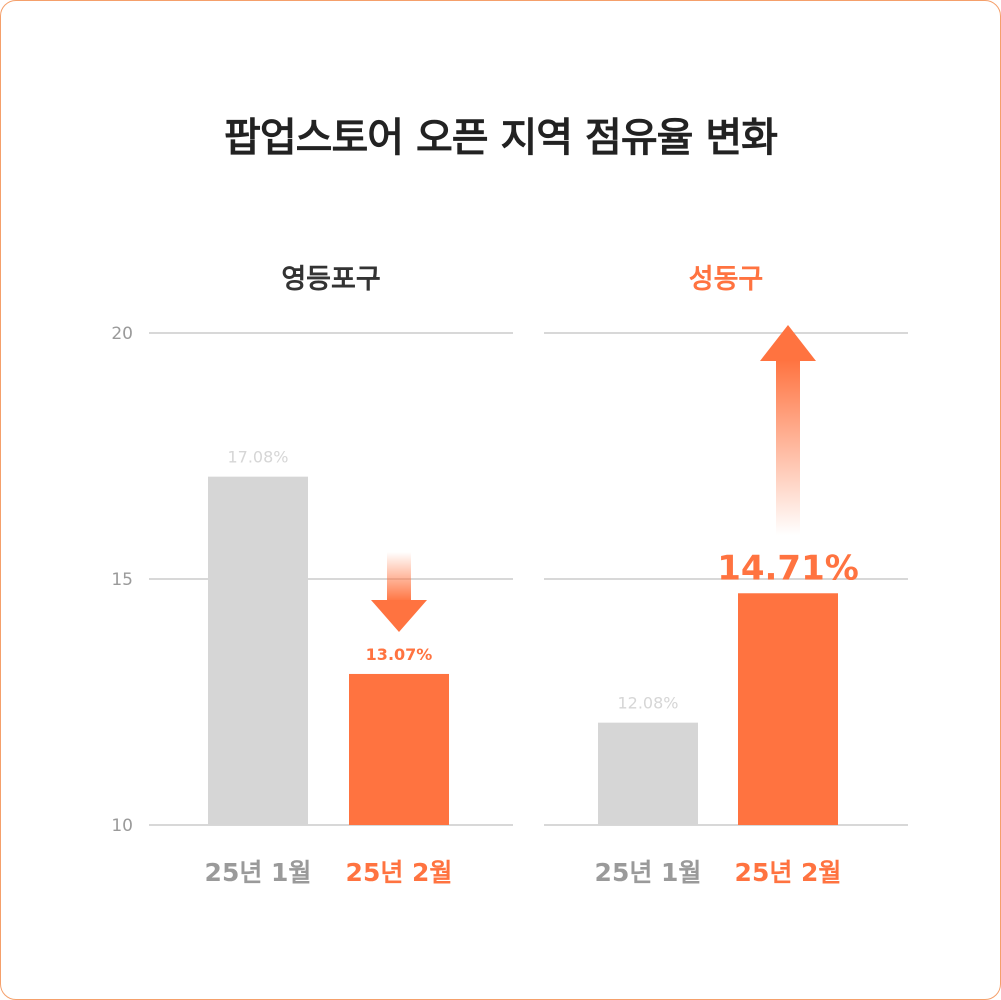 This screenshot has width=1001, height=1000. What do you see at coordinates (122, 826) in the screenshot?
I see `y-tick-label: 10` at bounding box center [122, 826].